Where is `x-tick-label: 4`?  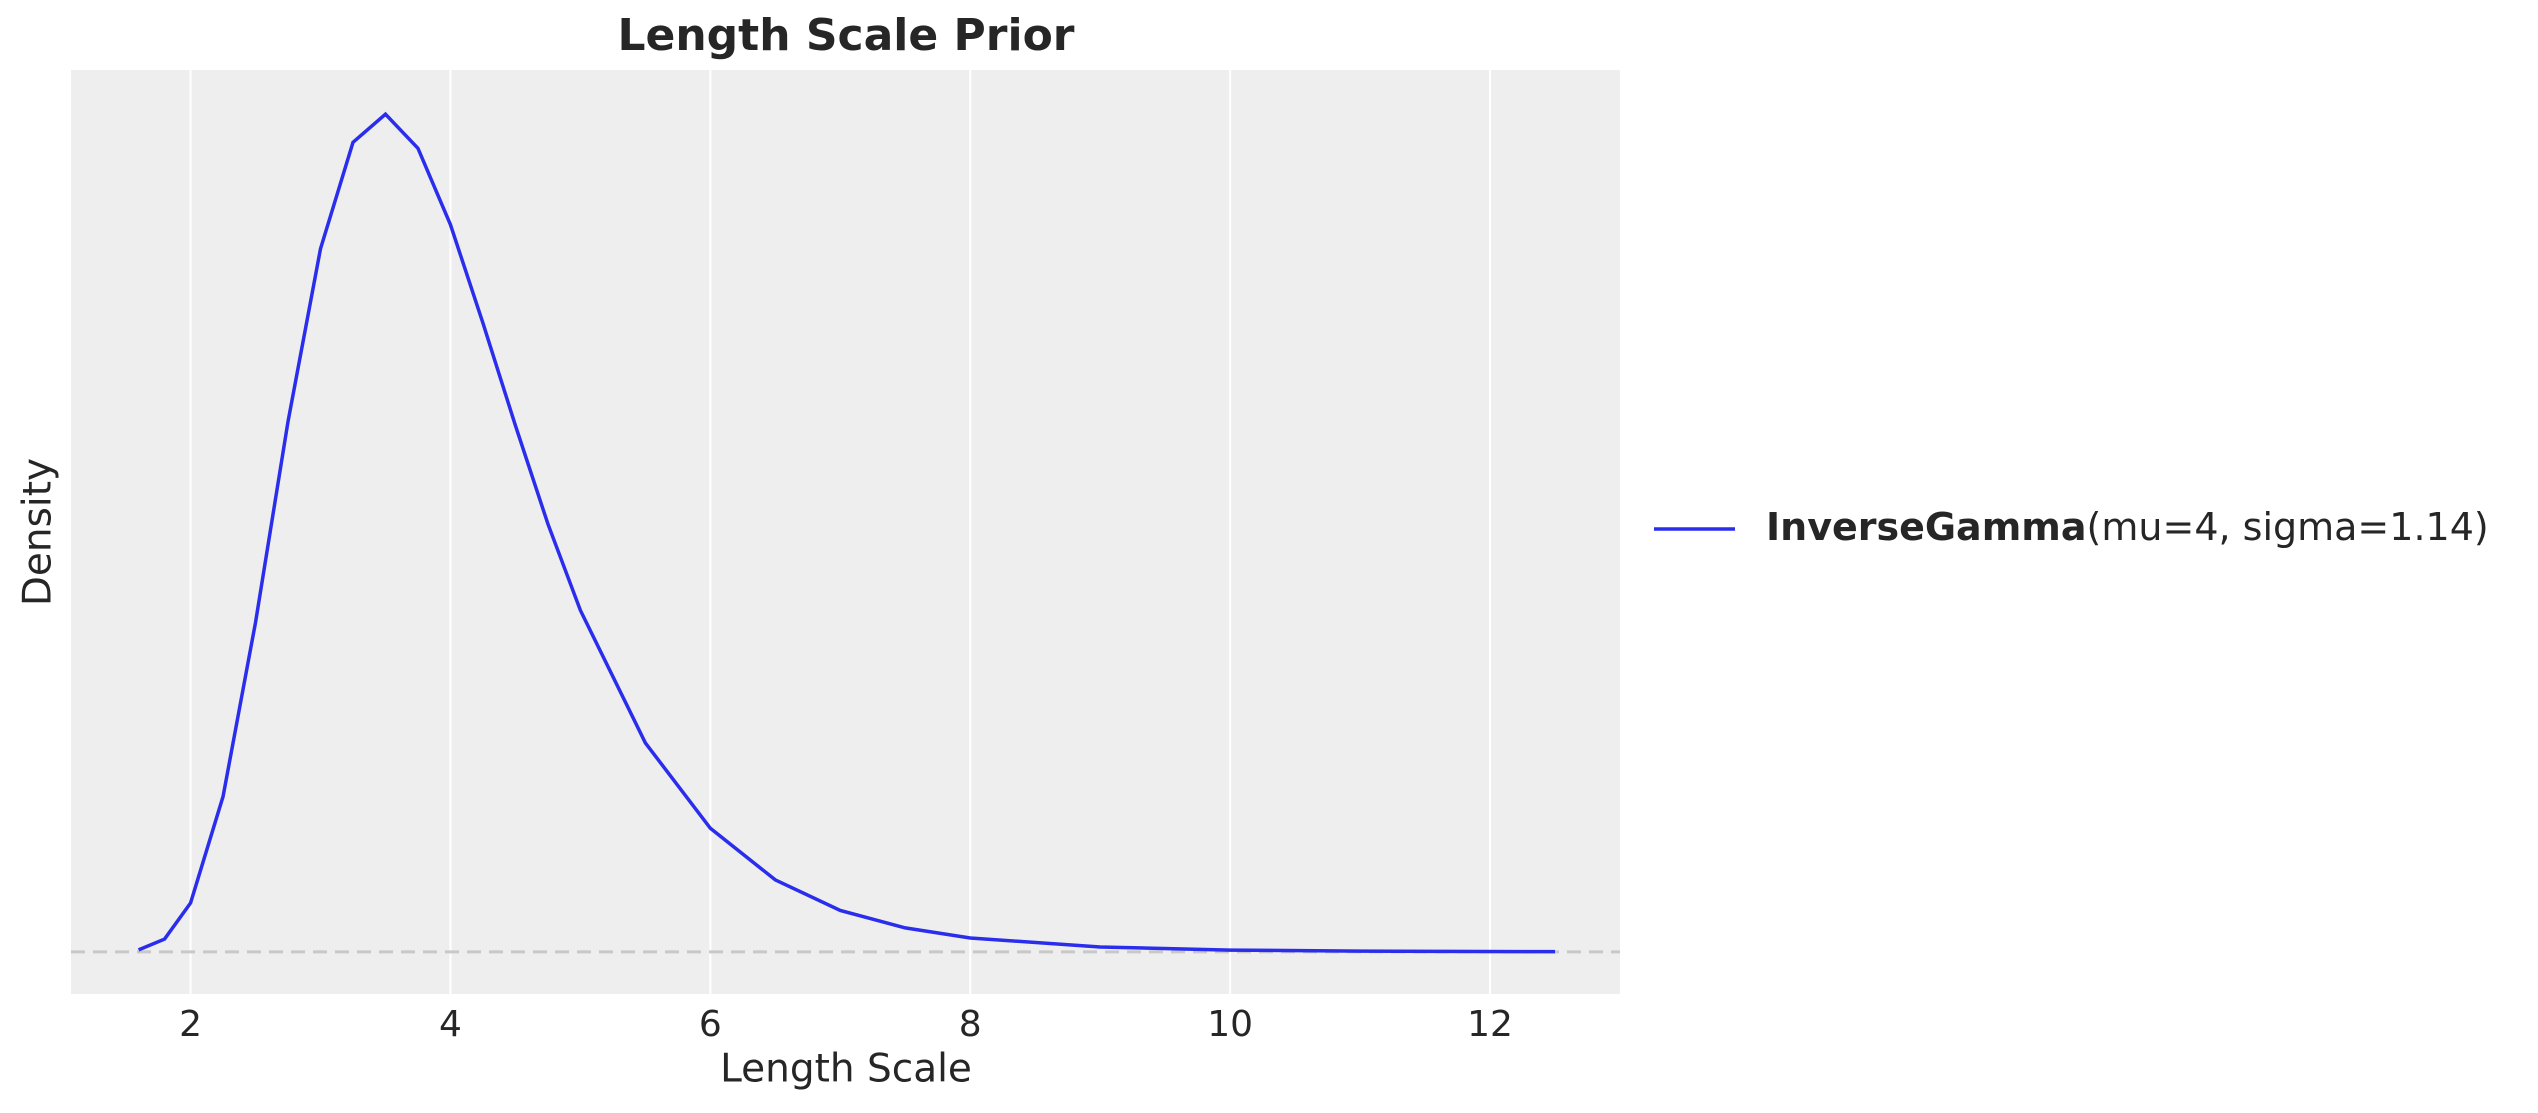 x-tick-label: 4 is located at coordinates (450, 1024).